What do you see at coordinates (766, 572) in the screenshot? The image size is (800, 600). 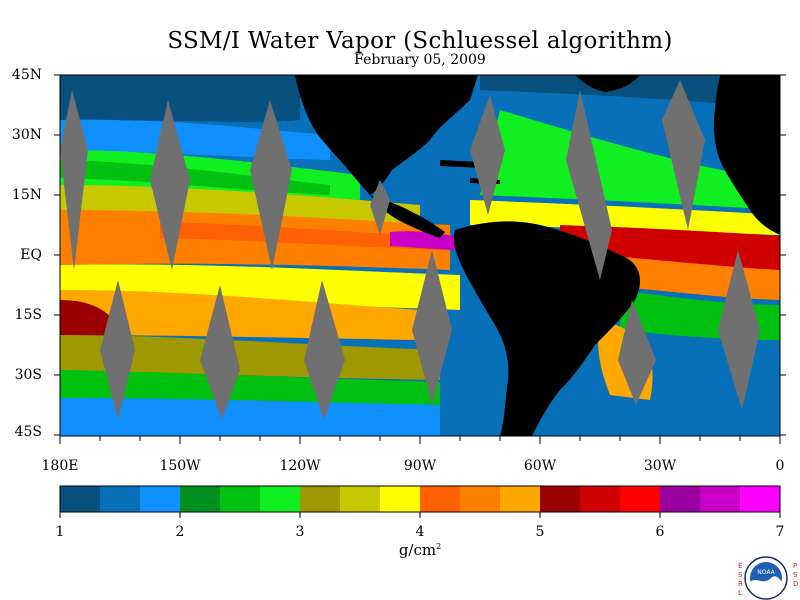 I see `noaa-text: NOAA` at bounding box center [766, 572].